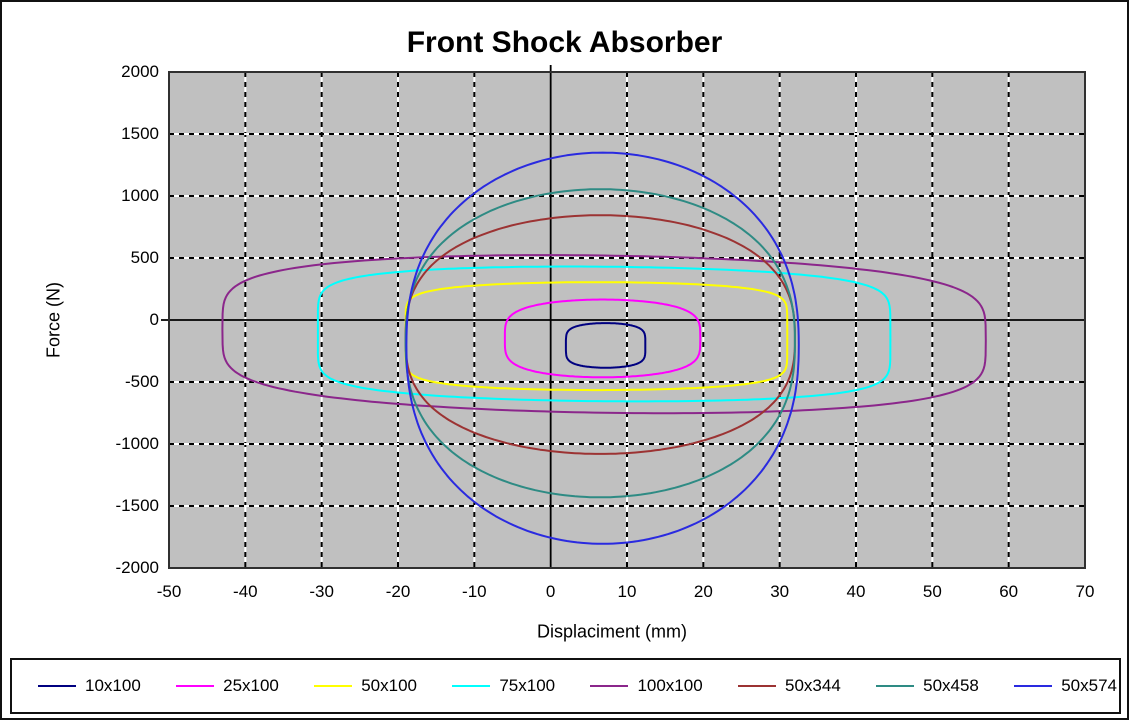 Image resolution: width=1129 pixels, height=720 pixels. I want to click on x-tick-label: -20, so click(398, 591).